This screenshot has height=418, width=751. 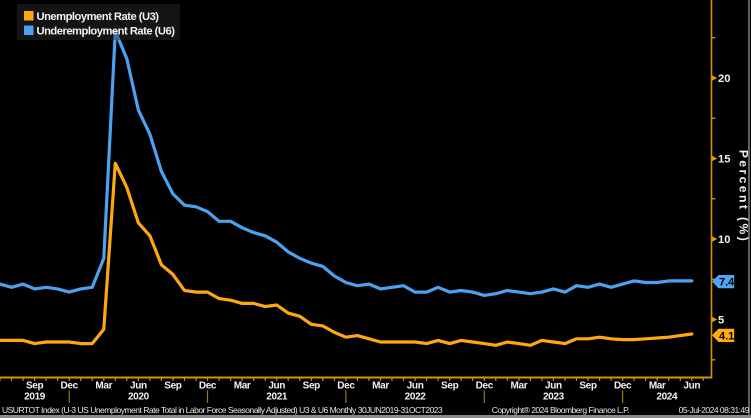 I want to click on svg-text: 4.1, so click(x=726, y=336).